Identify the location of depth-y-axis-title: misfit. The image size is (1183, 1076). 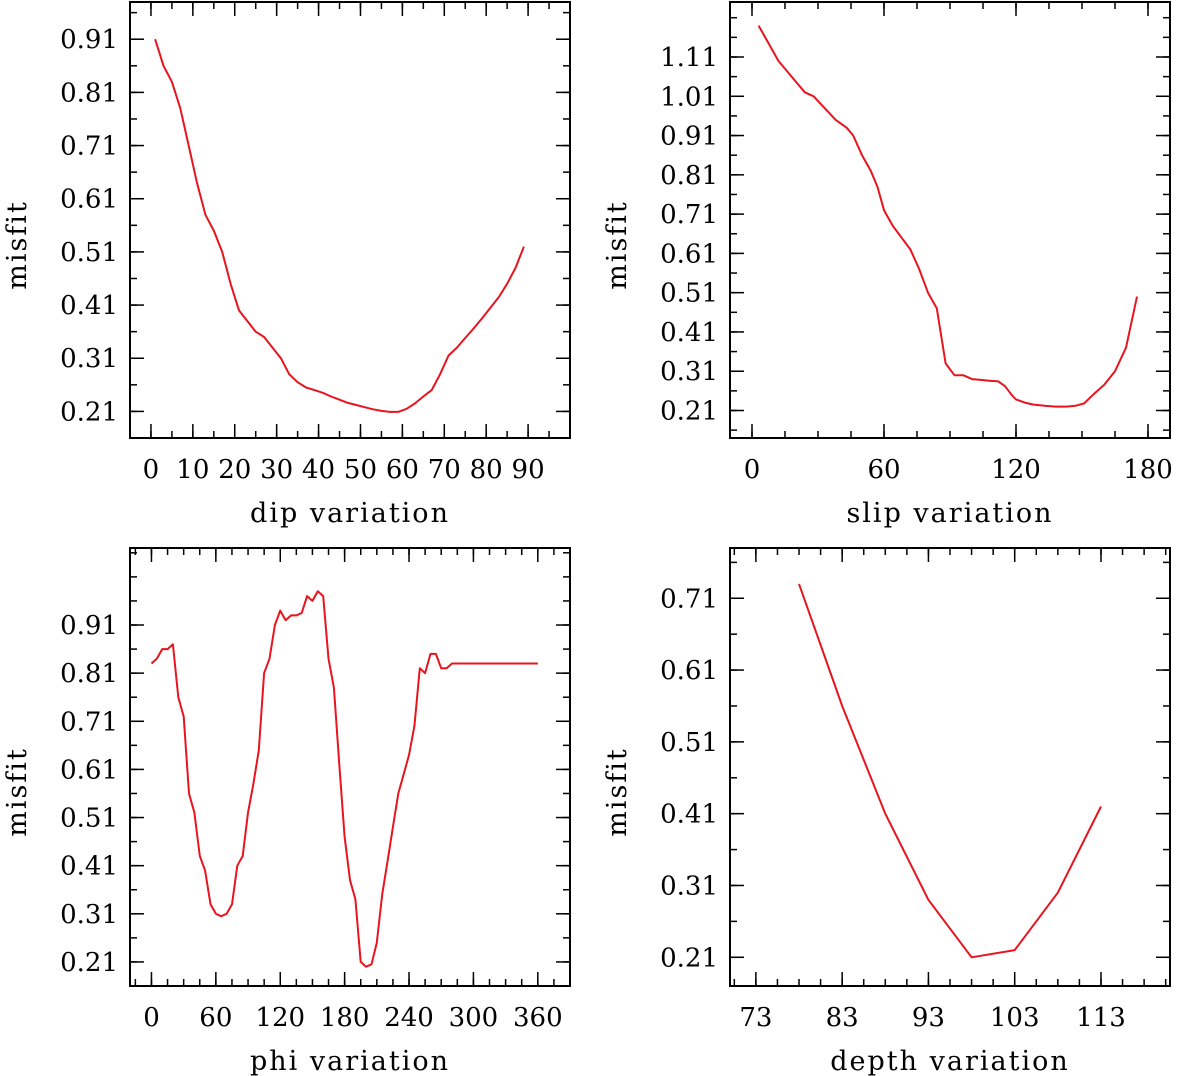
(617, 792).